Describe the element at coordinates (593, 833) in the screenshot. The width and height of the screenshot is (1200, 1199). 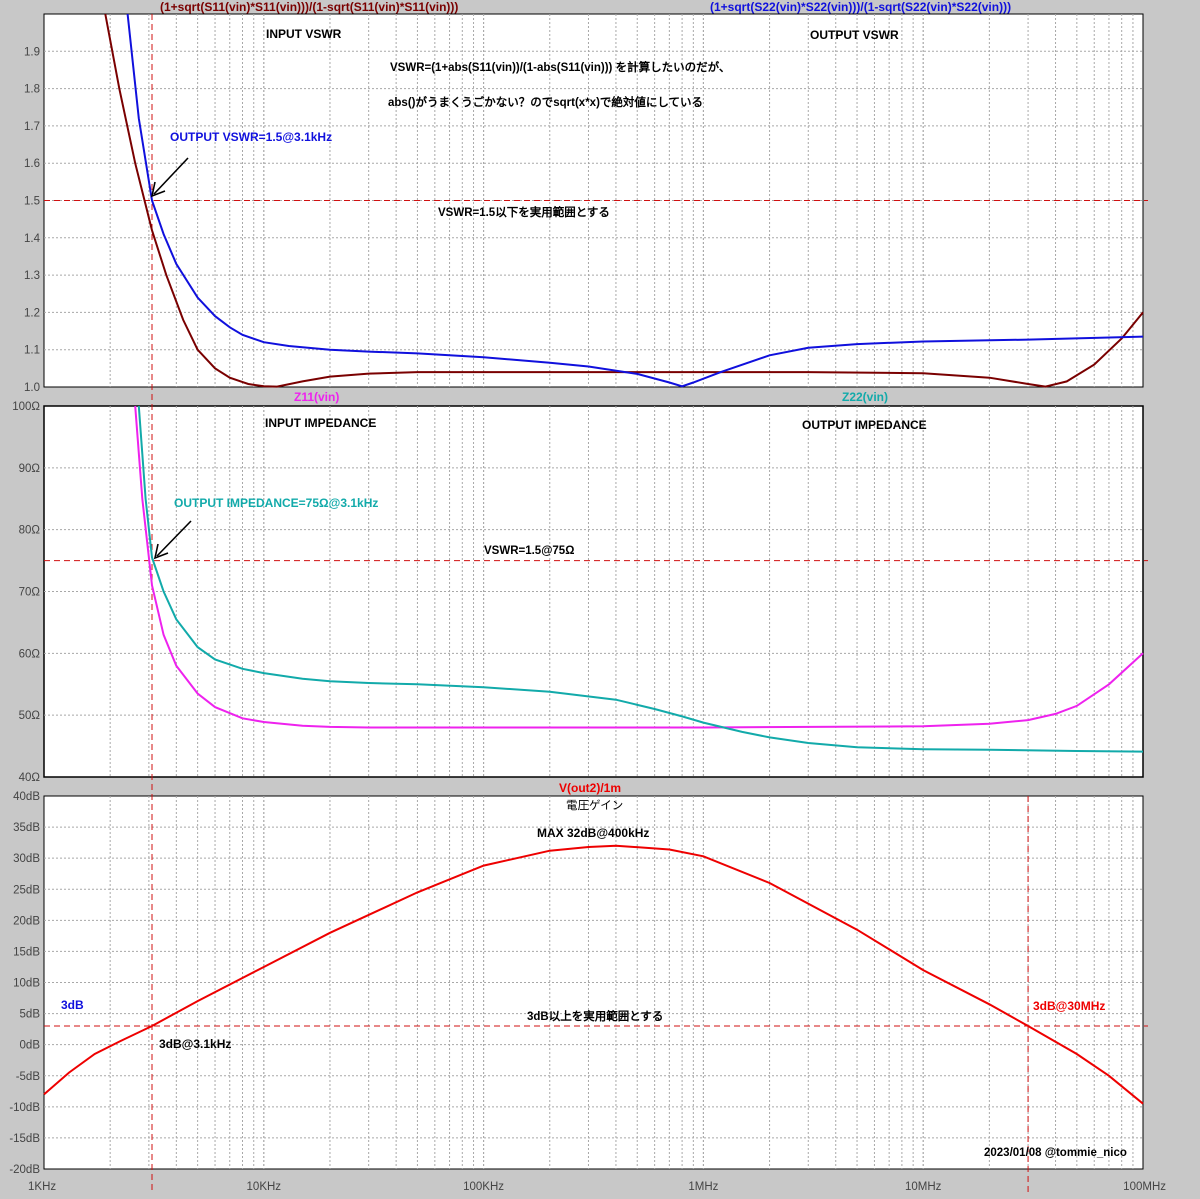
I see `gain-max-label: MAX 32dB@400kHz` at that location.